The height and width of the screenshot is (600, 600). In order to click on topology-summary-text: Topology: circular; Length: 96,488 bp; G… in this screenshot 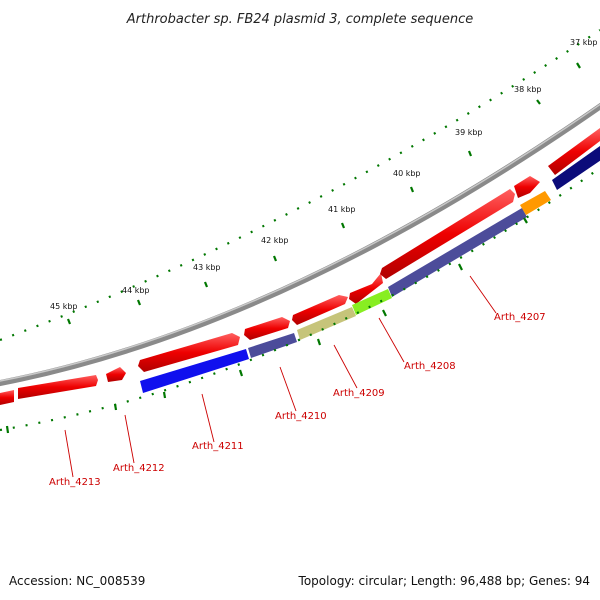, I will do `click(444, 581)`.